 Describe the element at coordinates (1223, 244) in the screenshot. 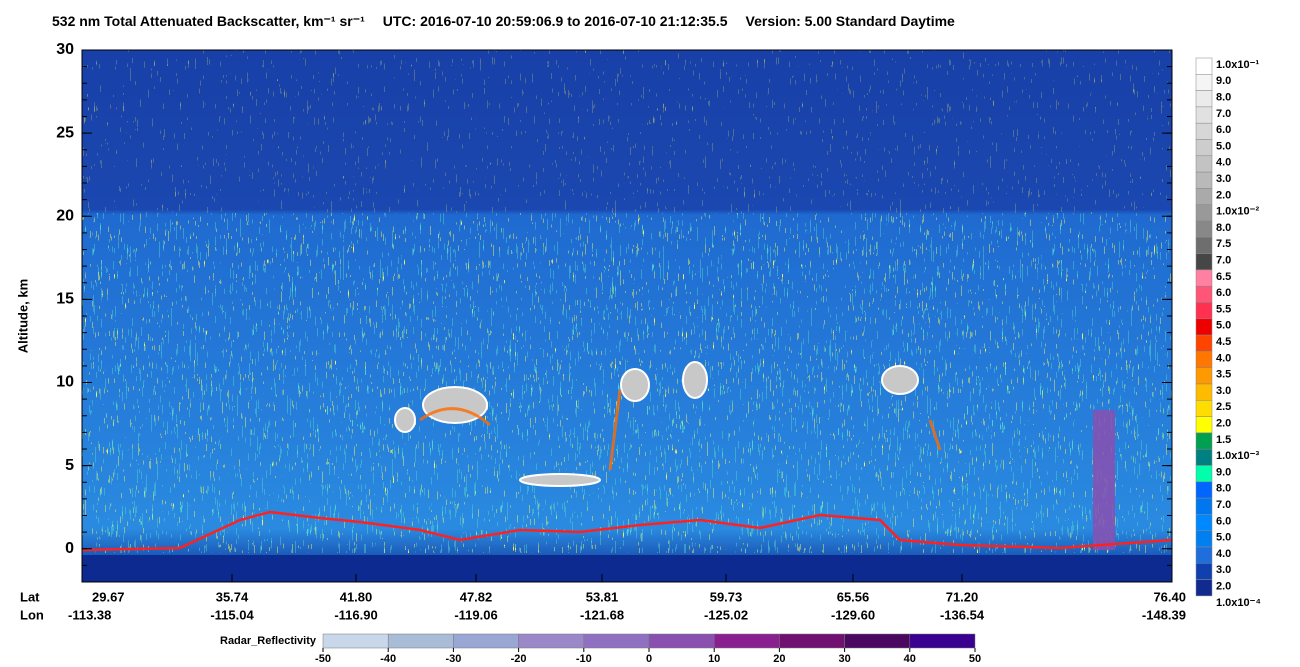

I see `colorbar-label: 7.5` at that location.